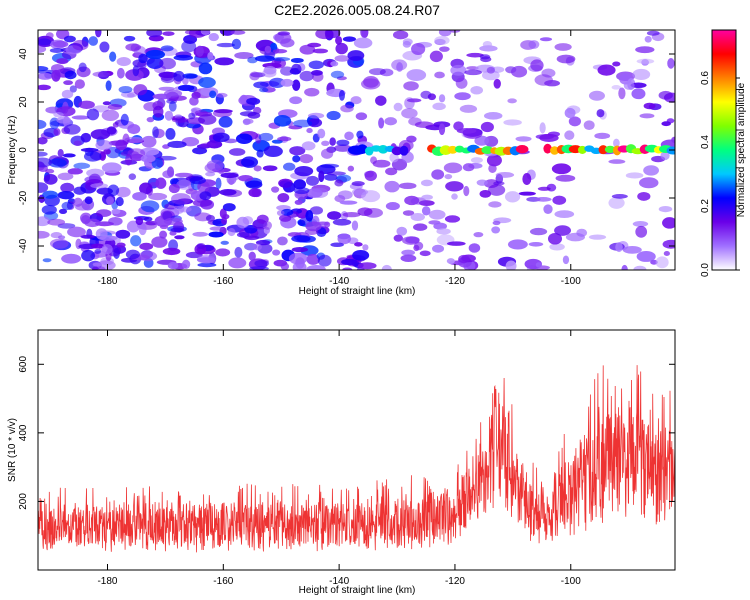  I want to click on colorbar-gradient, so click(724, 150).